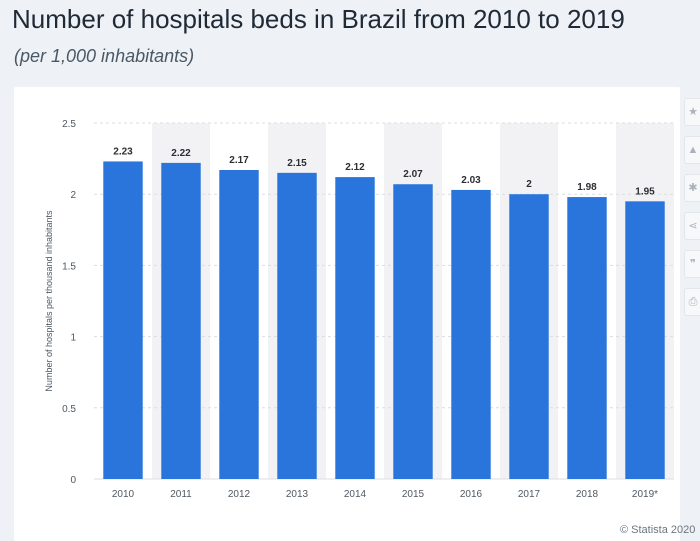  I want to click on x-tick-label: 2010, so click(123, 494).